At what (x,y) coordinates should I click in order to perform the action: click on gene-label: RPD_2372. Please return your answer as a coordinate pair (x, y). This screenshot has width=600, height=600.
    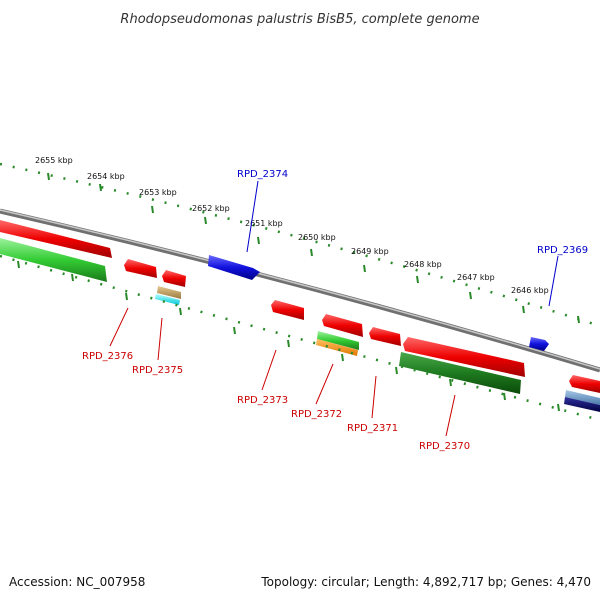
    Looking at the image, I should click on (316, 414).